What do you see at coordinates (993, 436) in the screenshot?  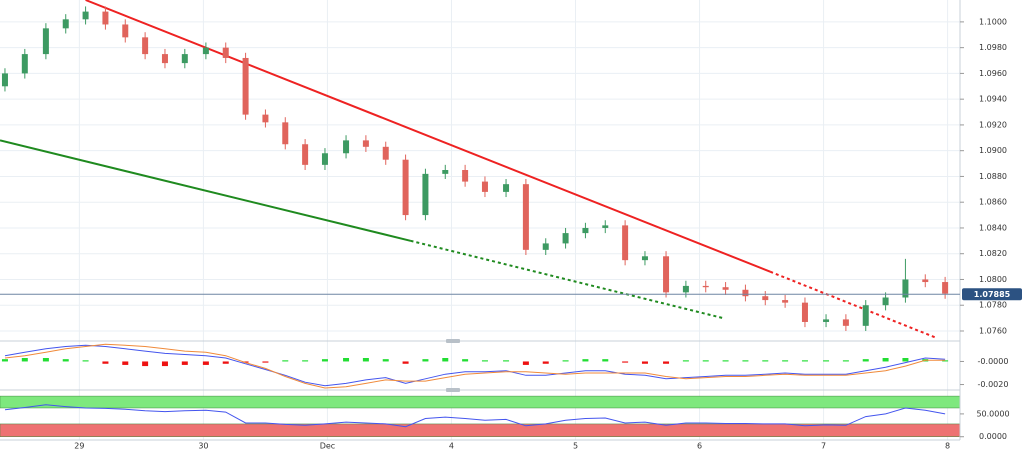 I see `y-tick-label: 0.0000` at bounding box center [993, 436].